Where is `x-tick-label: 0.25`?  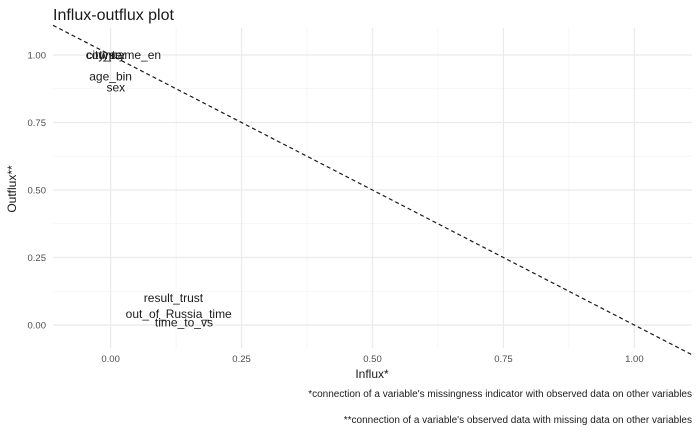 x-tick-label: 0.25 is located at coordinates (241, 359).